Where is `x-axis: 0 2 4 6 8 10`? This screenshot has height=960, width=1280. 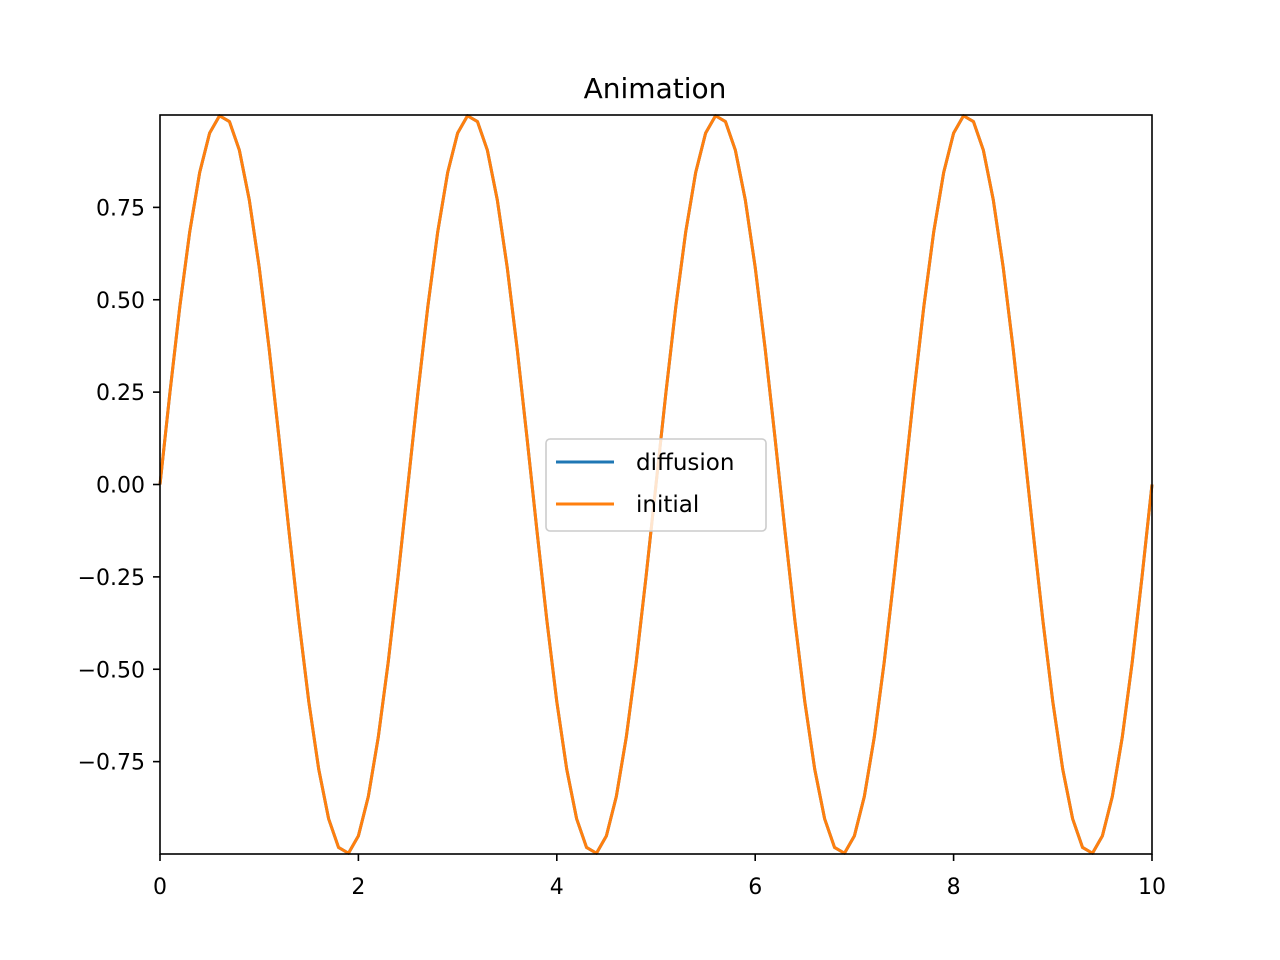 x-axis: 0 2 4 6 8 10 is located at coordinates (659, 877).